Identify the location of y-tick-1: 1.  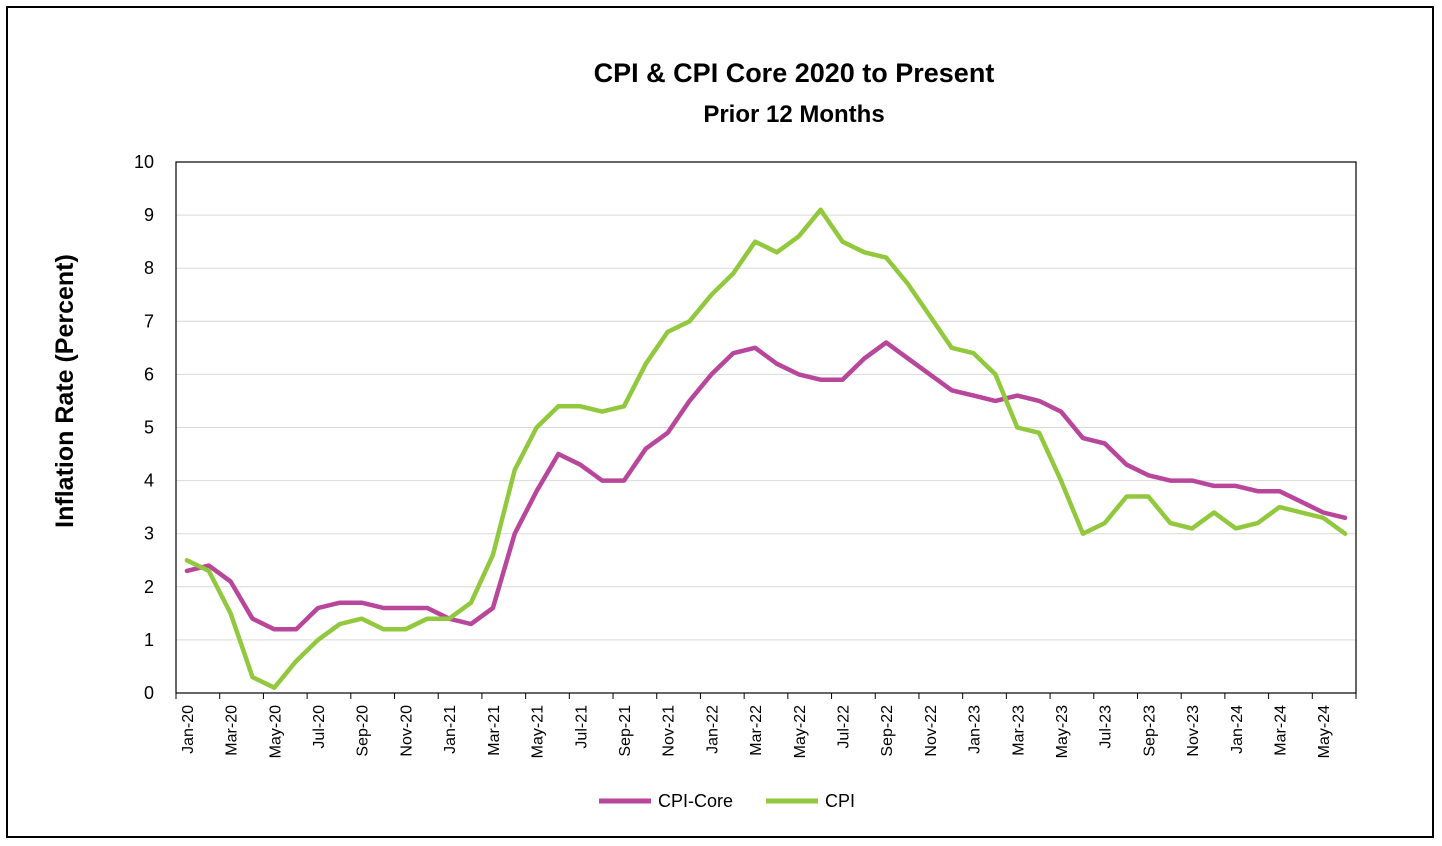
(149, 640).